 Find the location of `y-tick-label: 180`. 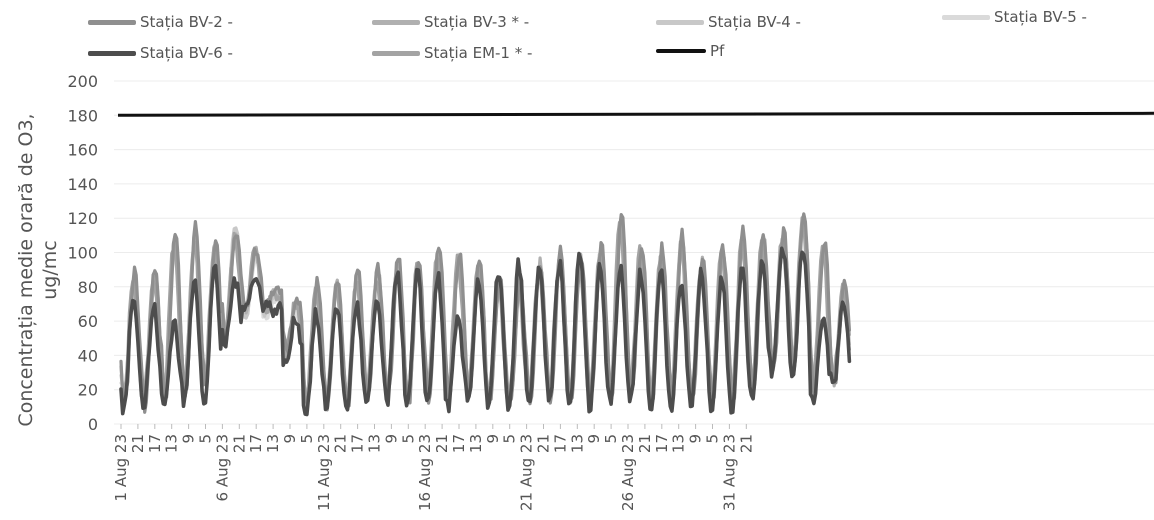

y-tick-label: 180 is located at coordinates (82, 115).